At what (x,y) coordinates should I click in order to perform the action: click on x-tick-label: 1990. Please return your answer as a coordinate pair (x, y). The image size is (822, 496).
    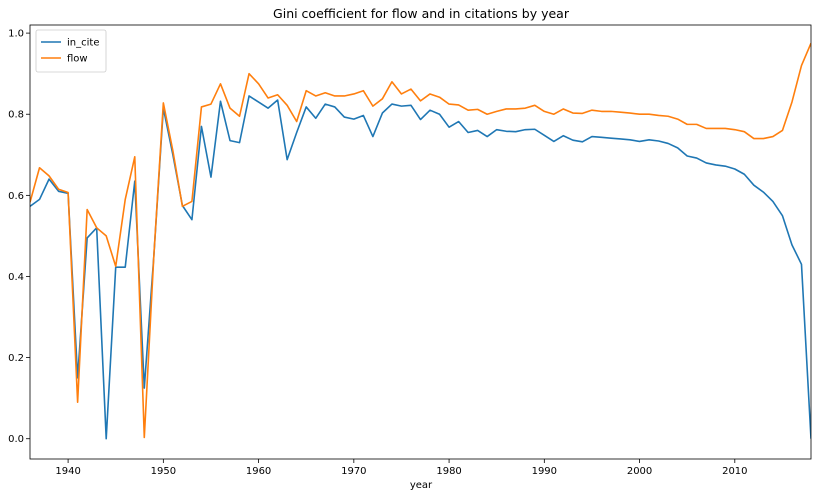
    Looking at the image, I should click on (544, 471).